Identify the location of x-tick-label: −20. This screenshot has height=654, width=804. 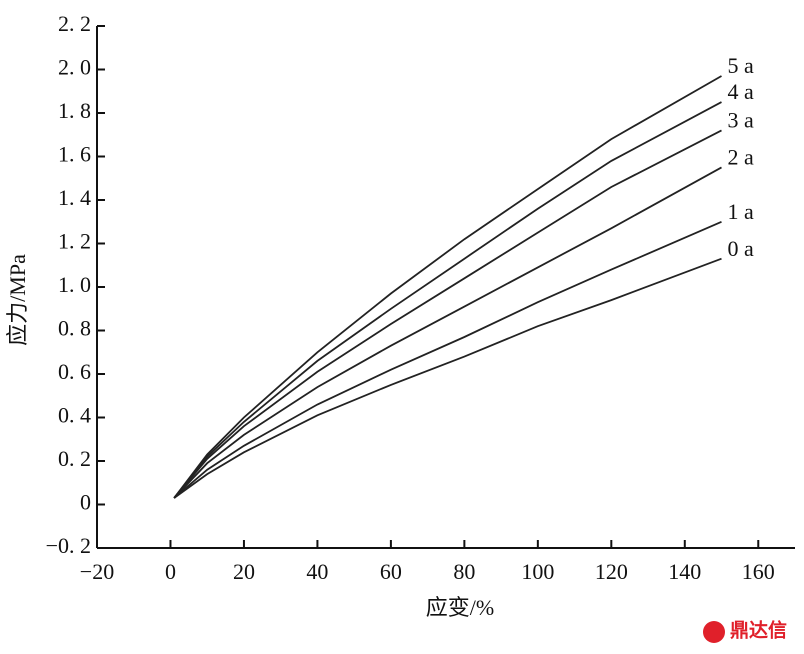
(97, 571).